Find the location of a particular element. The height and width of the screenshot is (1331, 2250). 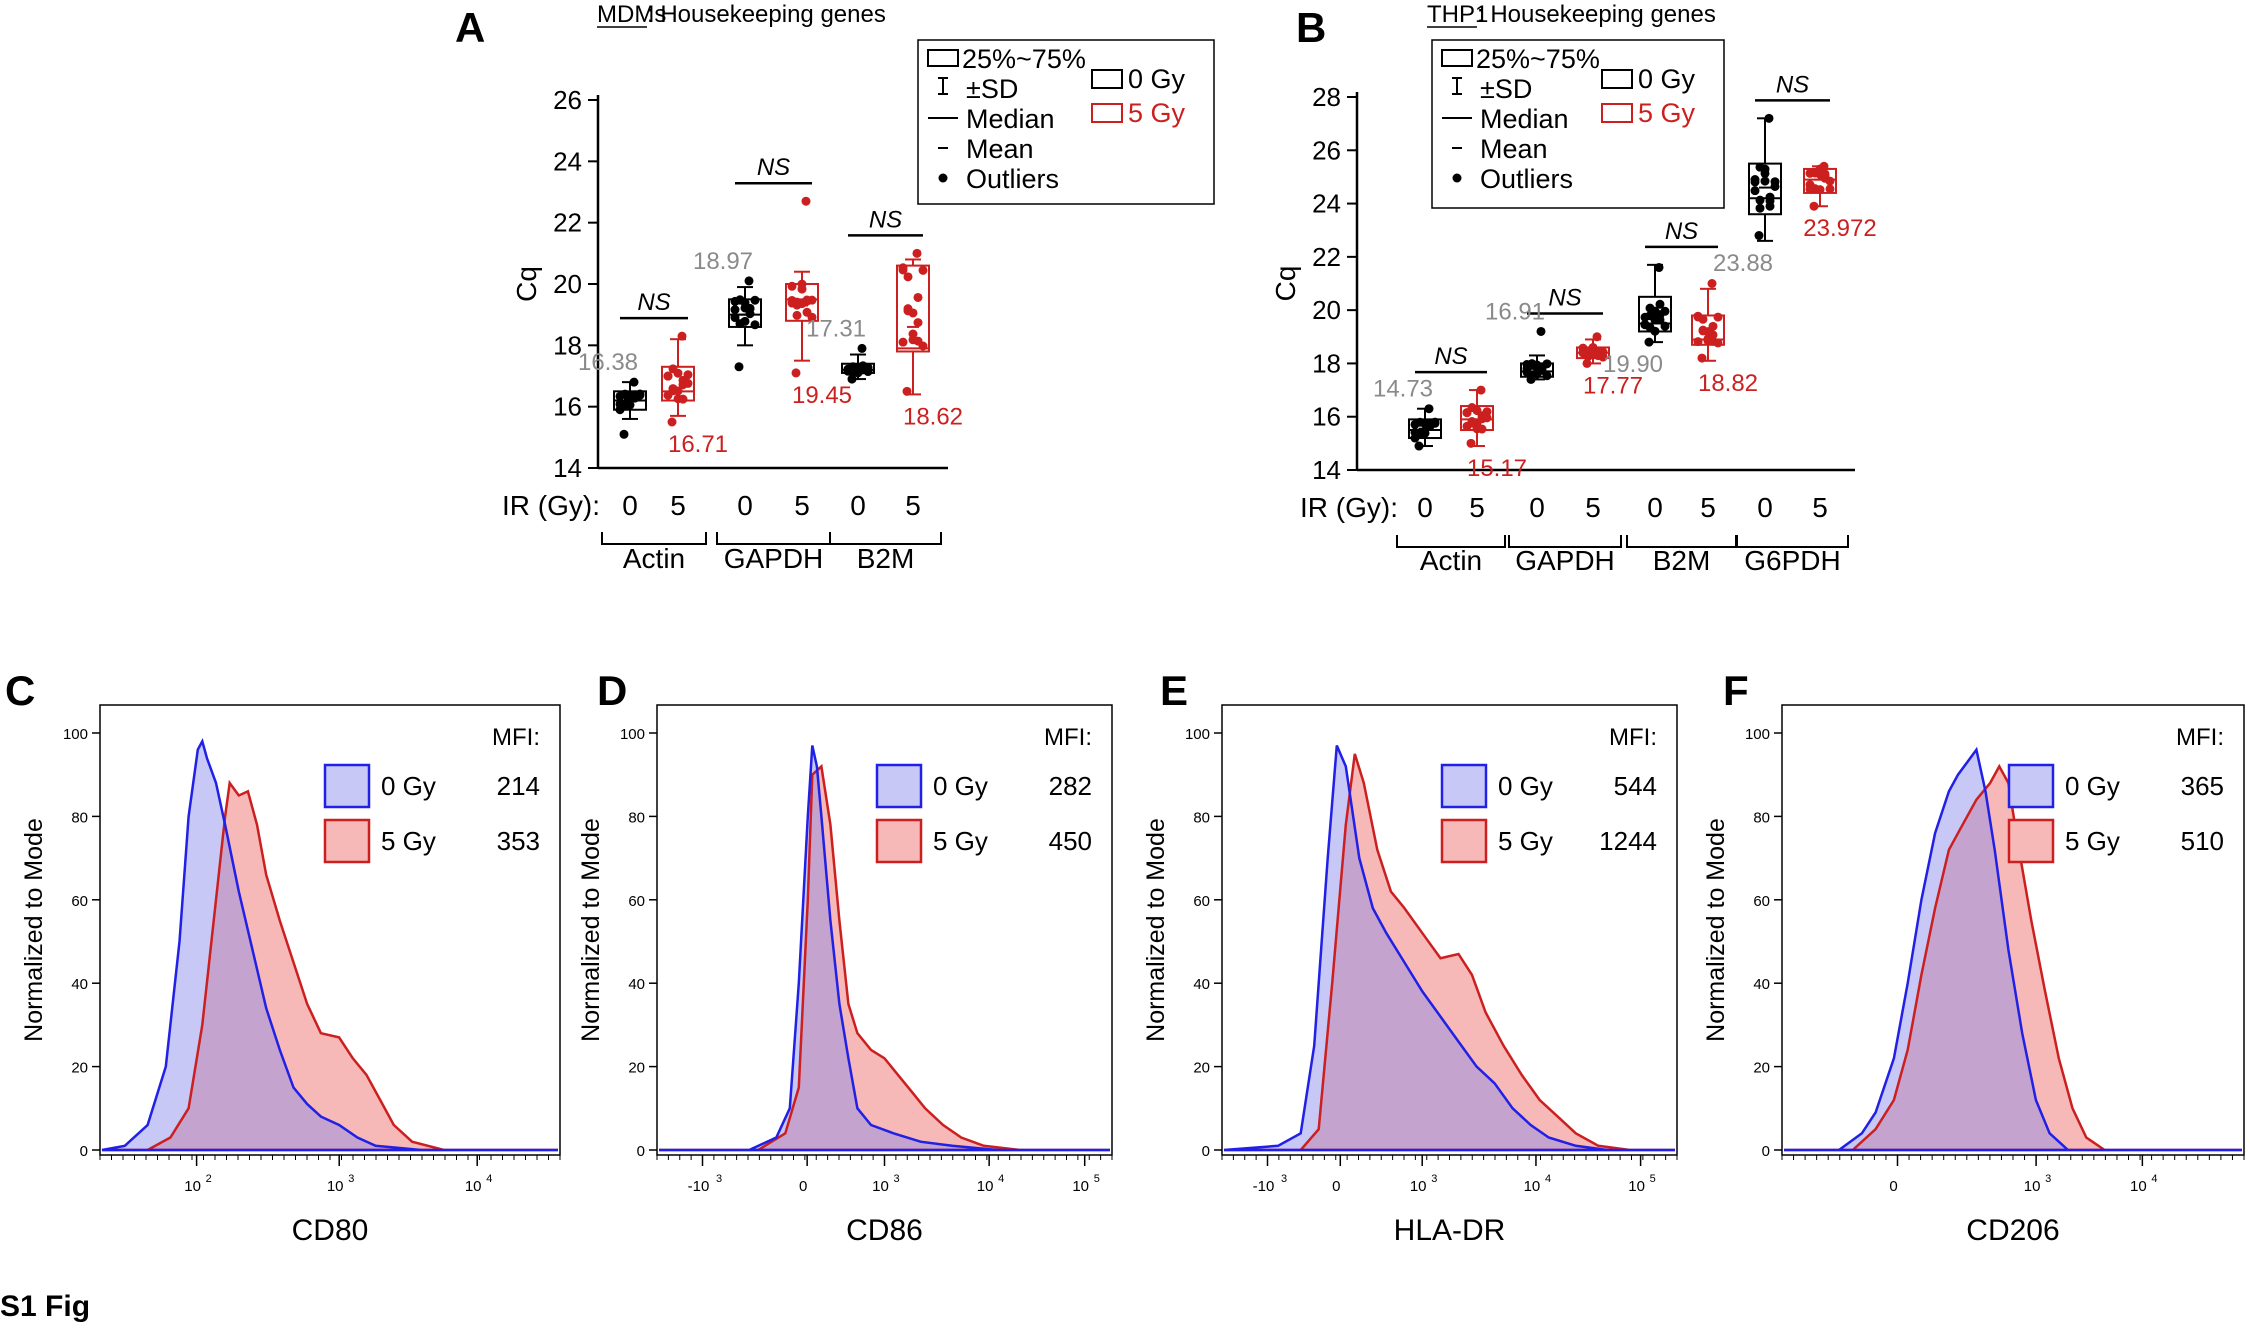

mfi-value: 450 is located at coordinates (1070, 841).